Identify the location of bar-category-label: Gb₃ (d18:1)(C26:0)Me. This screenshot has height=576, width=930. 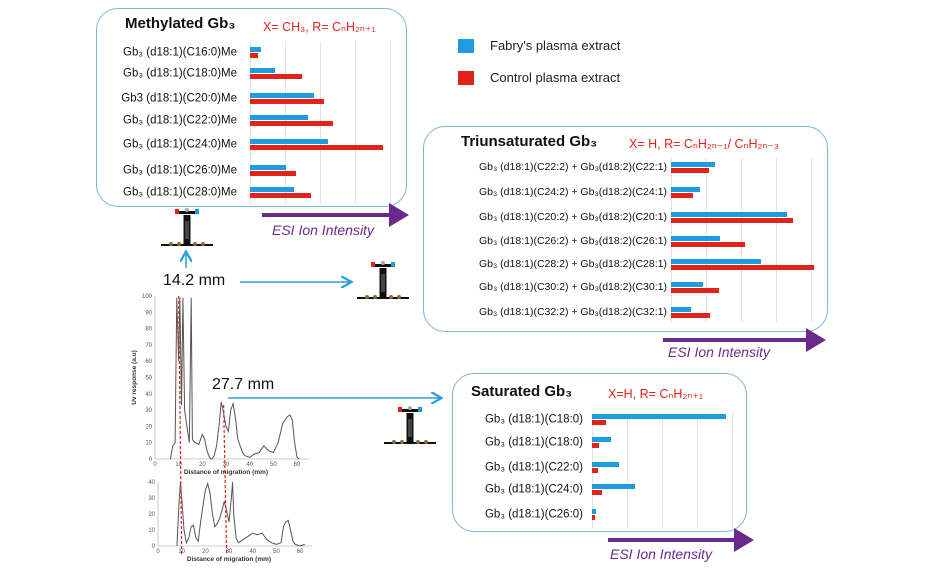
(180, 170).